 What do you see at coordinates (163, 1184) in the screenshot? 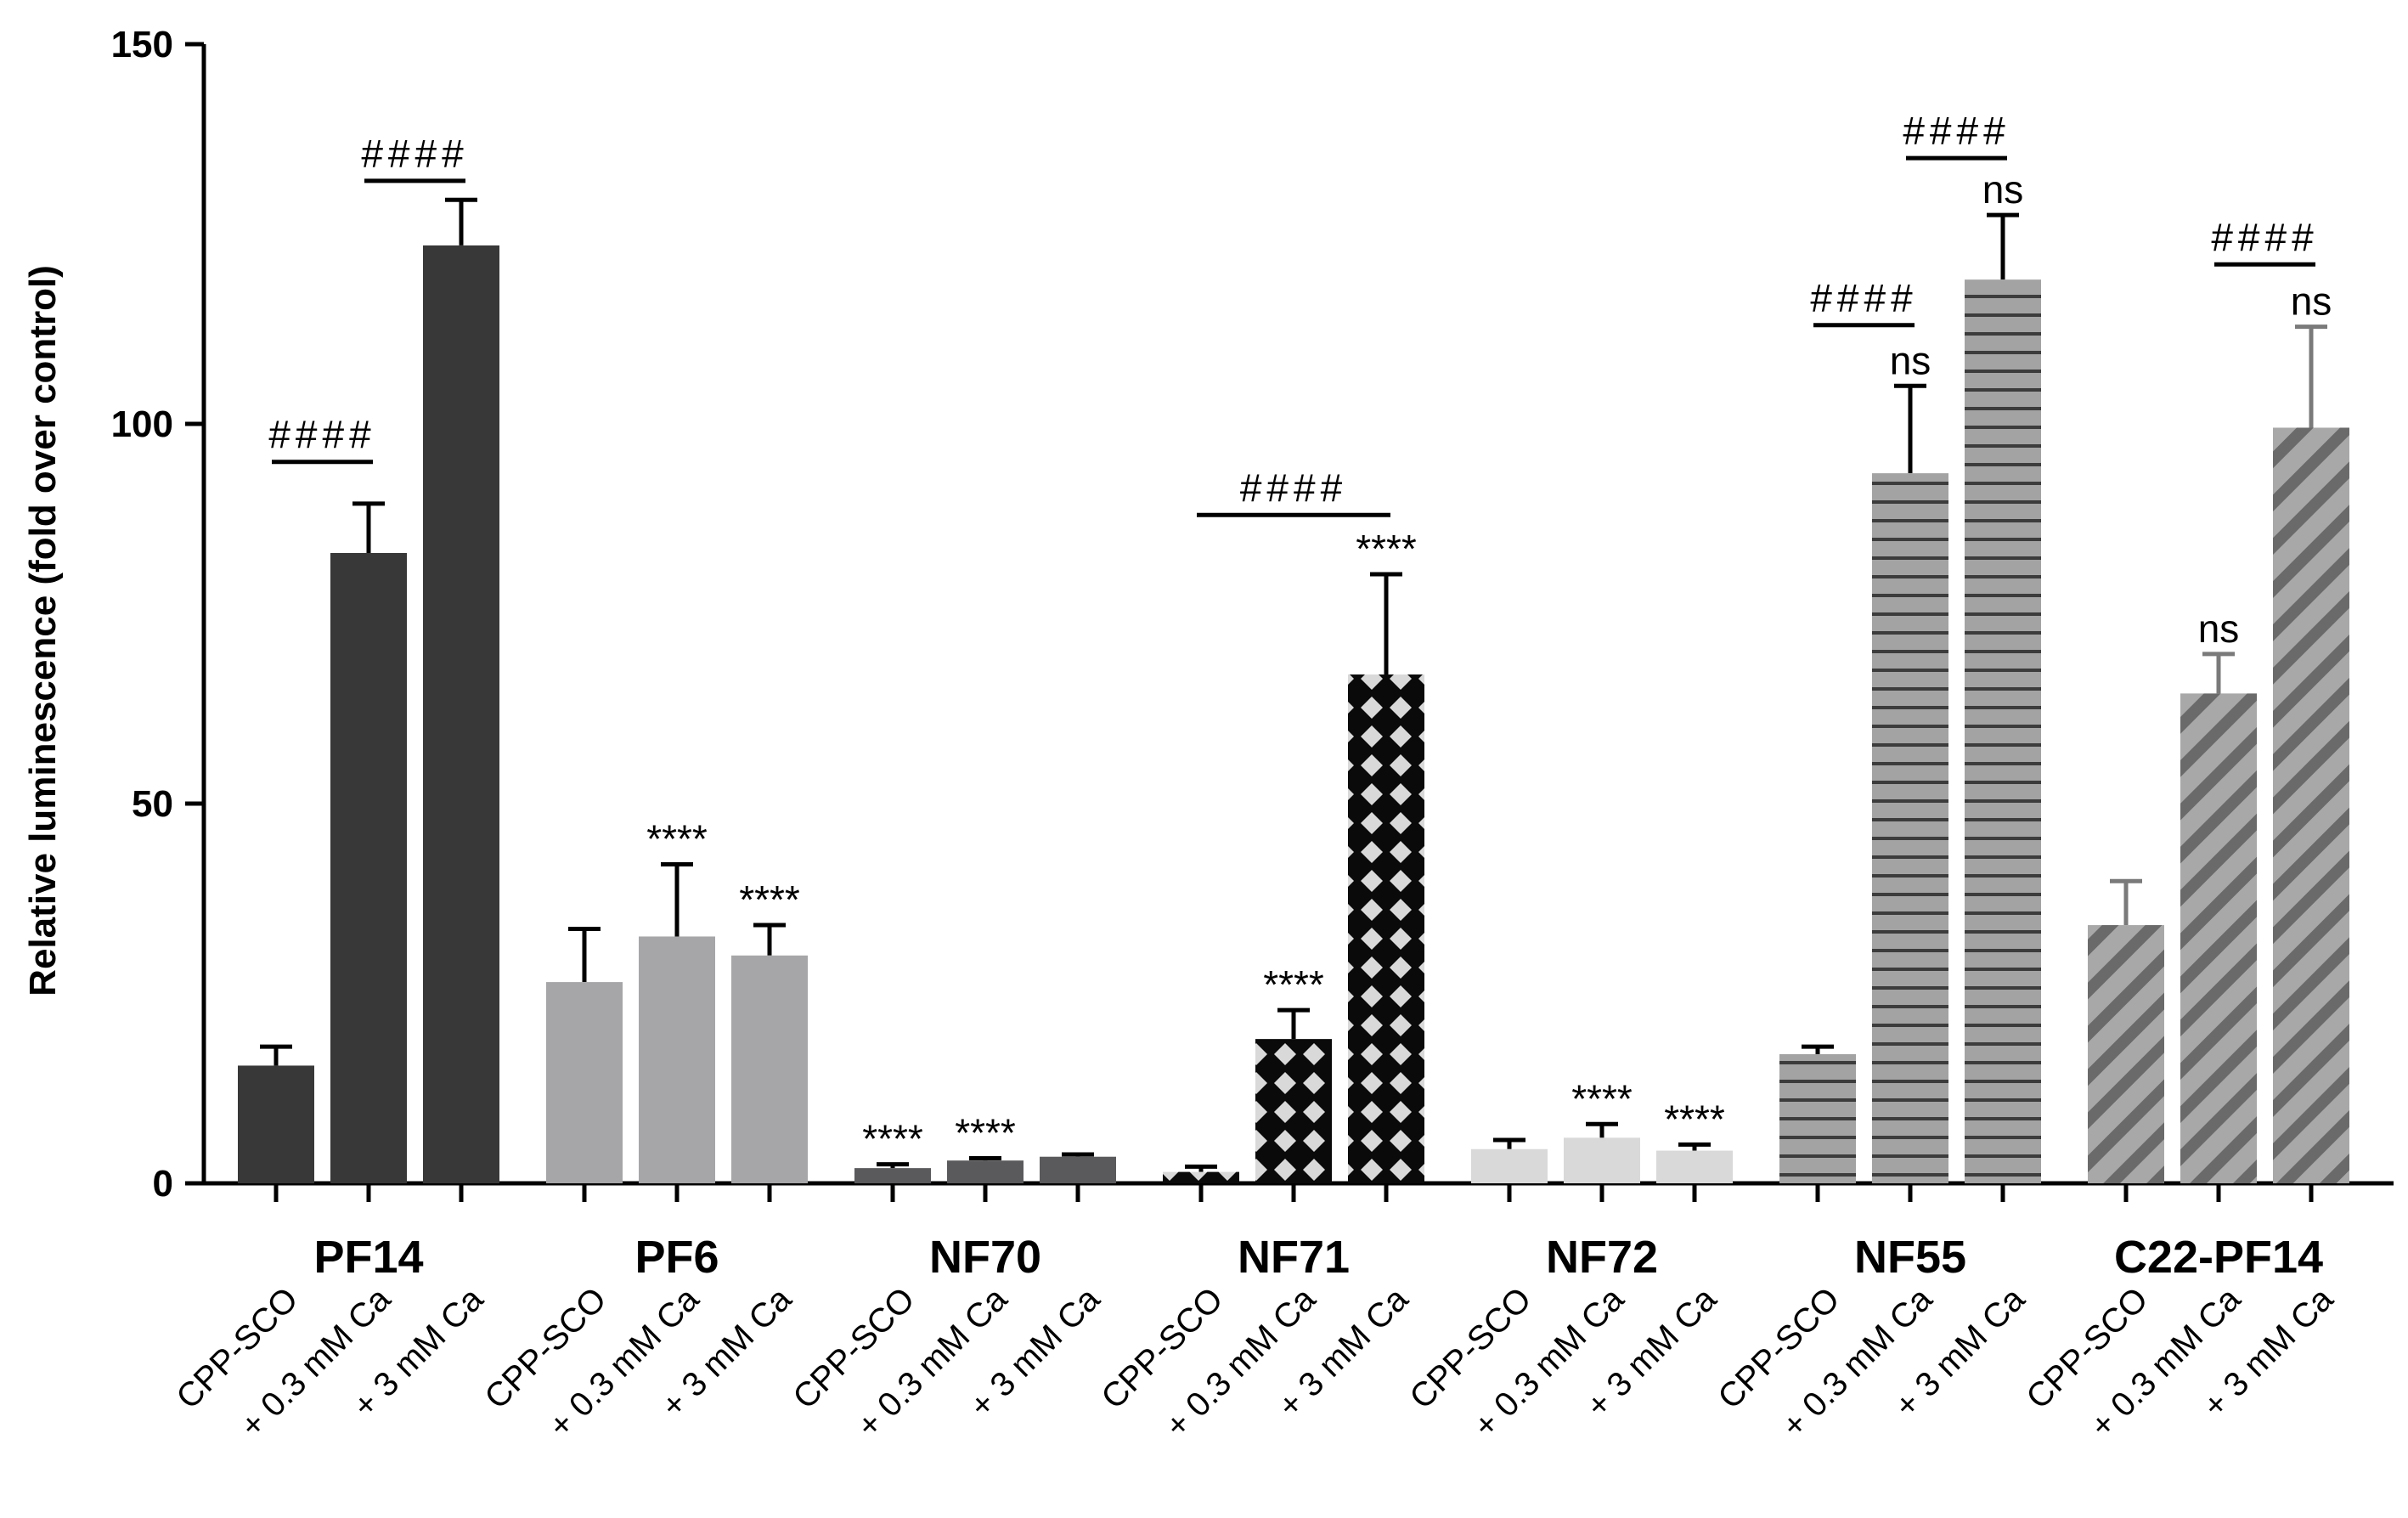
I see `y-tick-label: 0` at bounding box center [163, 1184].